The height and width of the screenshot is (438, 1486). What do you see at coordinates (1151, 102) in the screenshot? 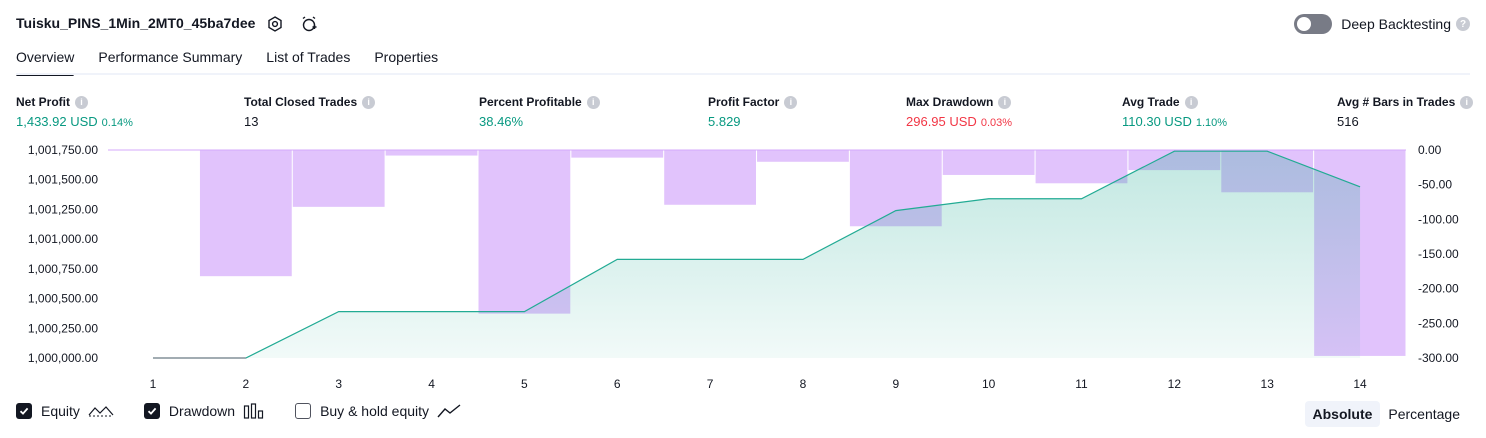
I see `stat-label: Avg Trade` at bounding box center [1151, 102].